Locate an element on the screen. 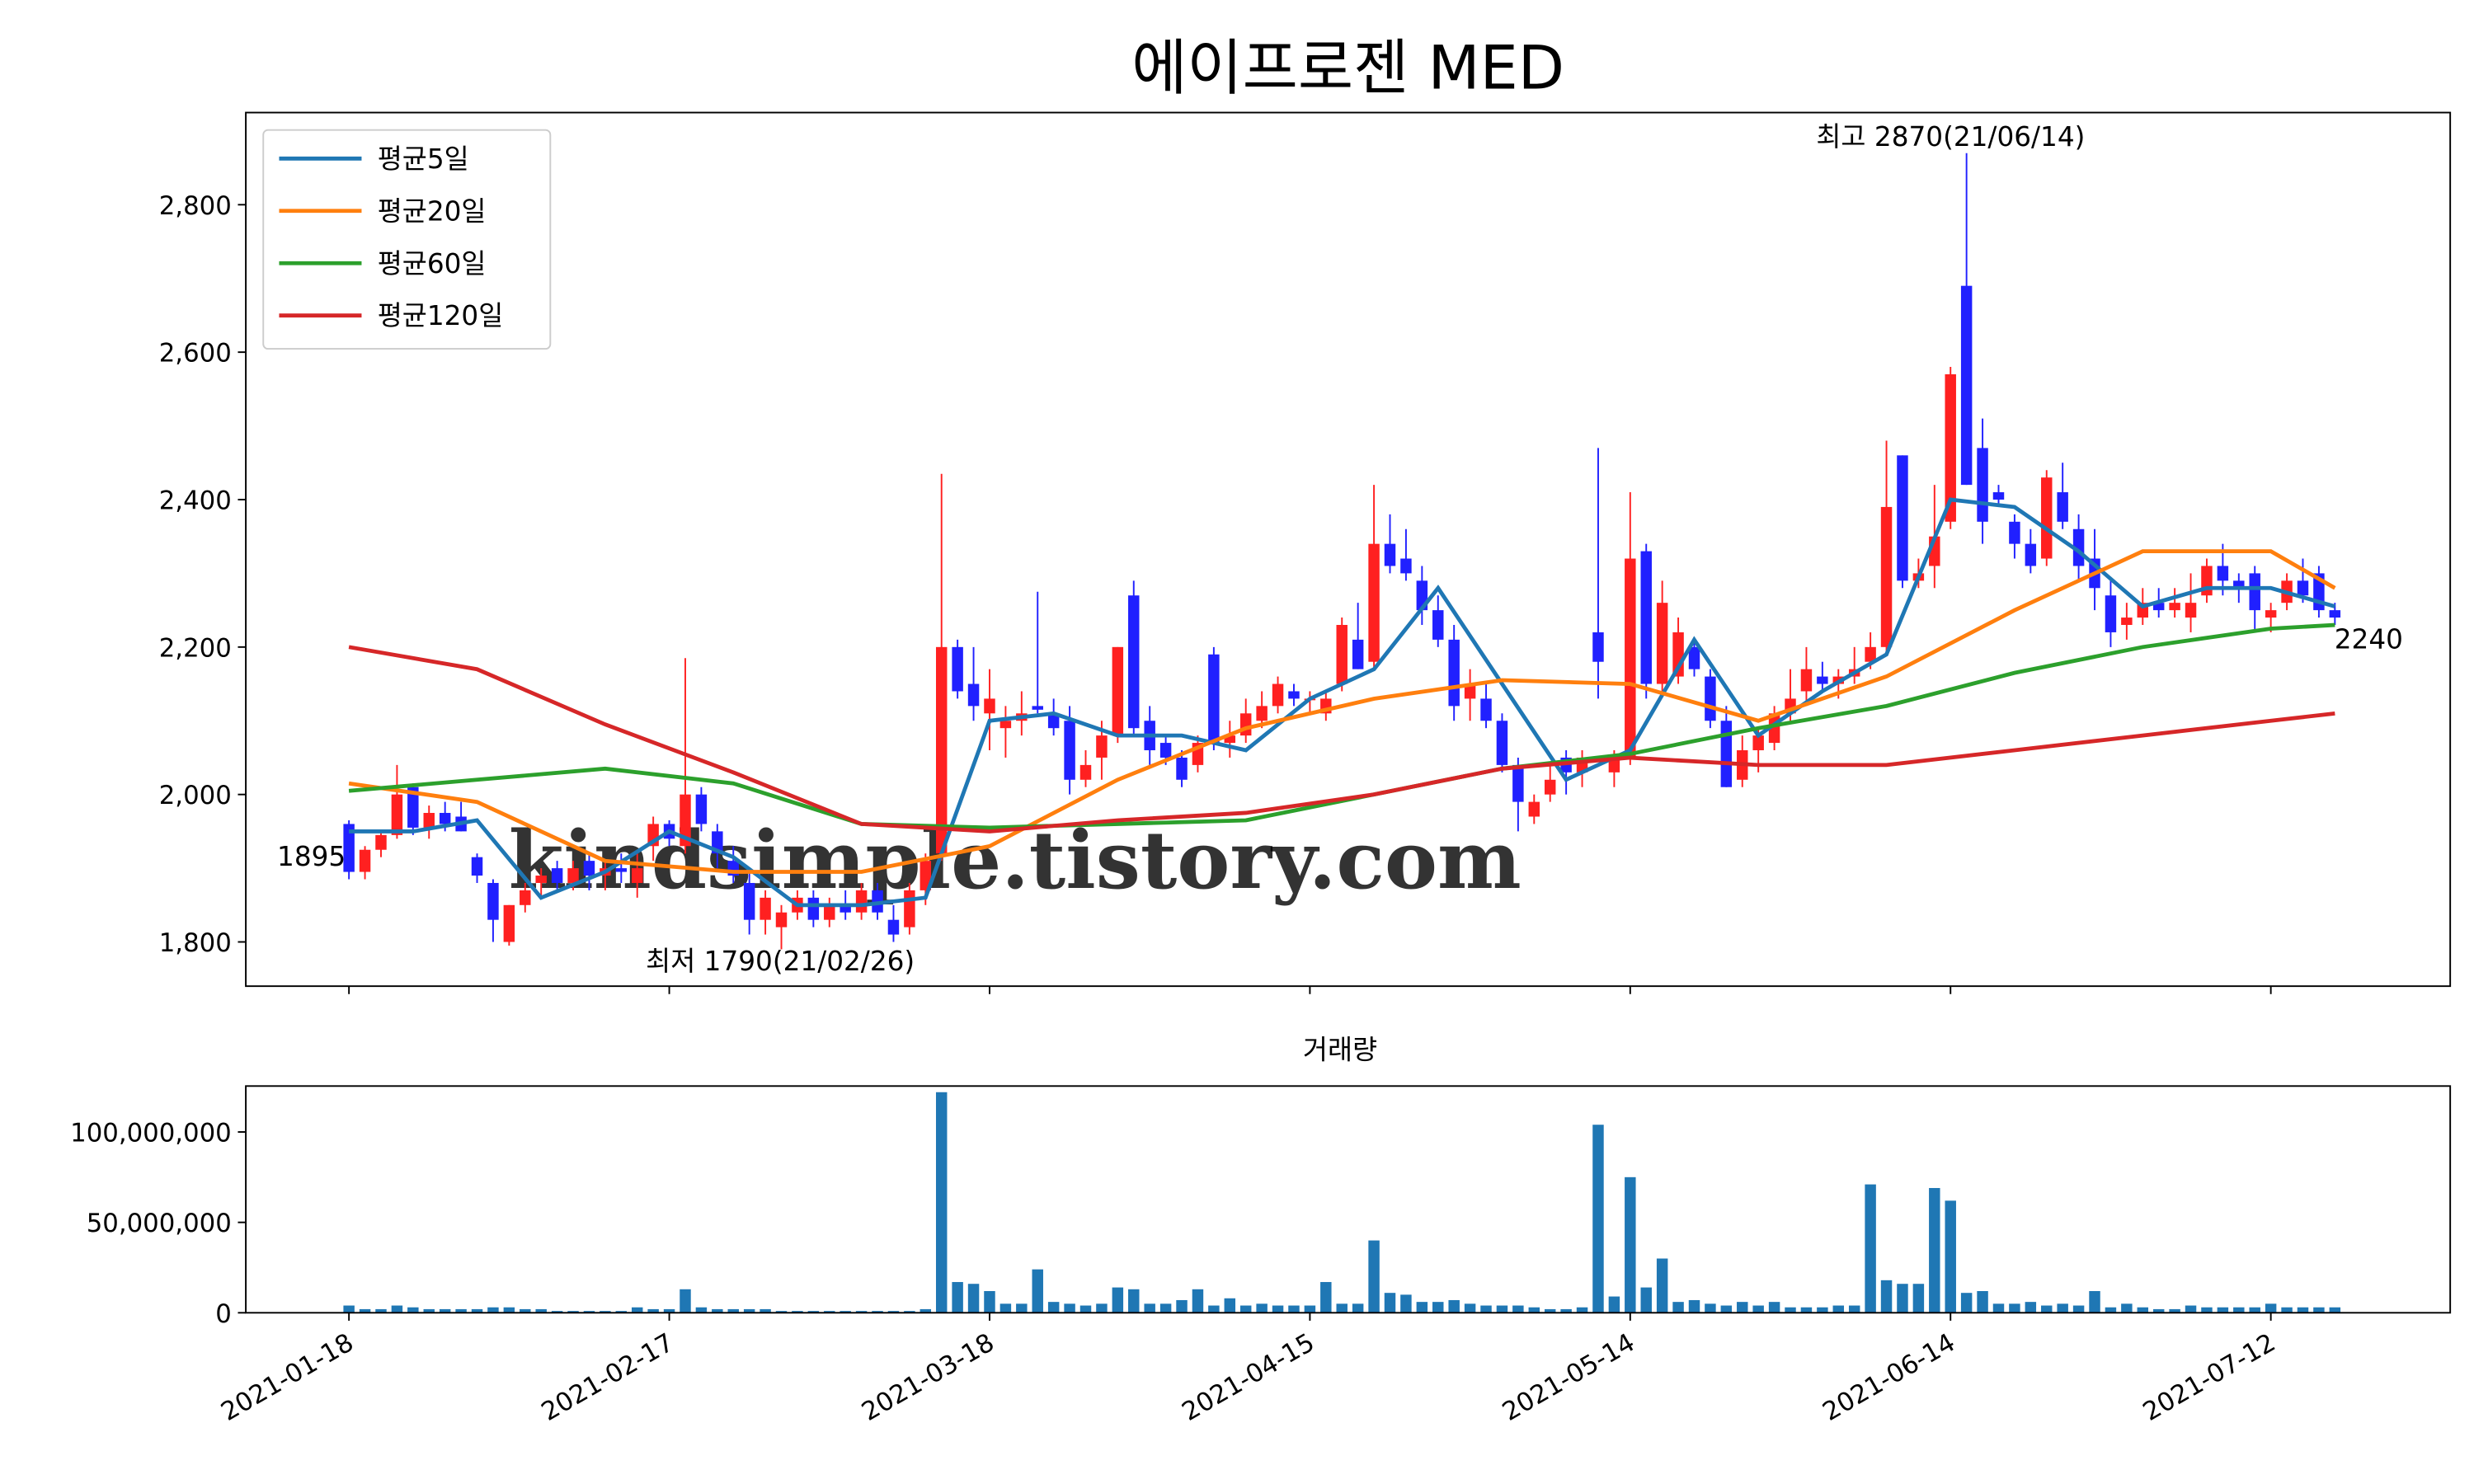  axes-frame is located at coordinates (1348, 1199).